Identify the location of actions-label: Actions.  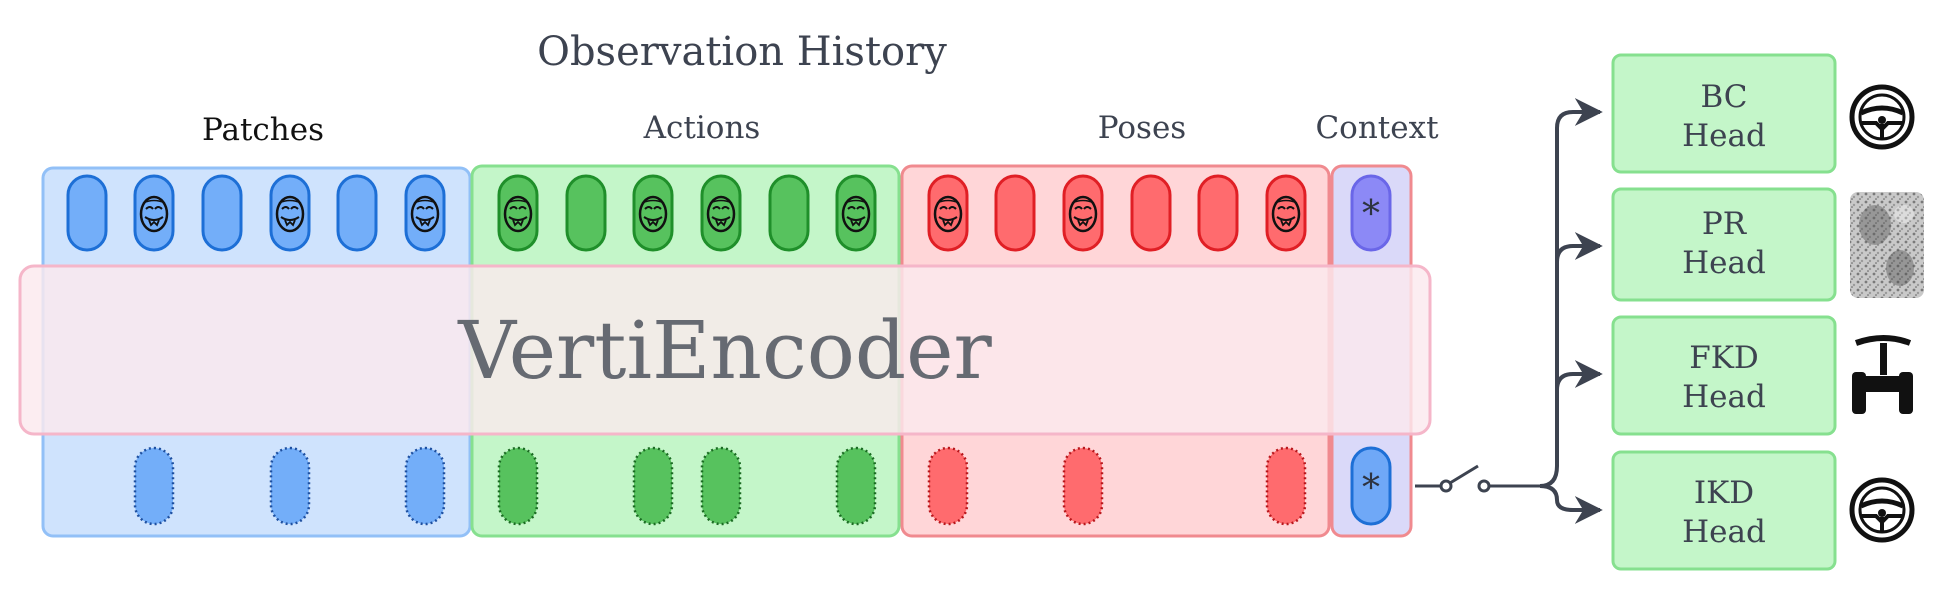
(702, 128).